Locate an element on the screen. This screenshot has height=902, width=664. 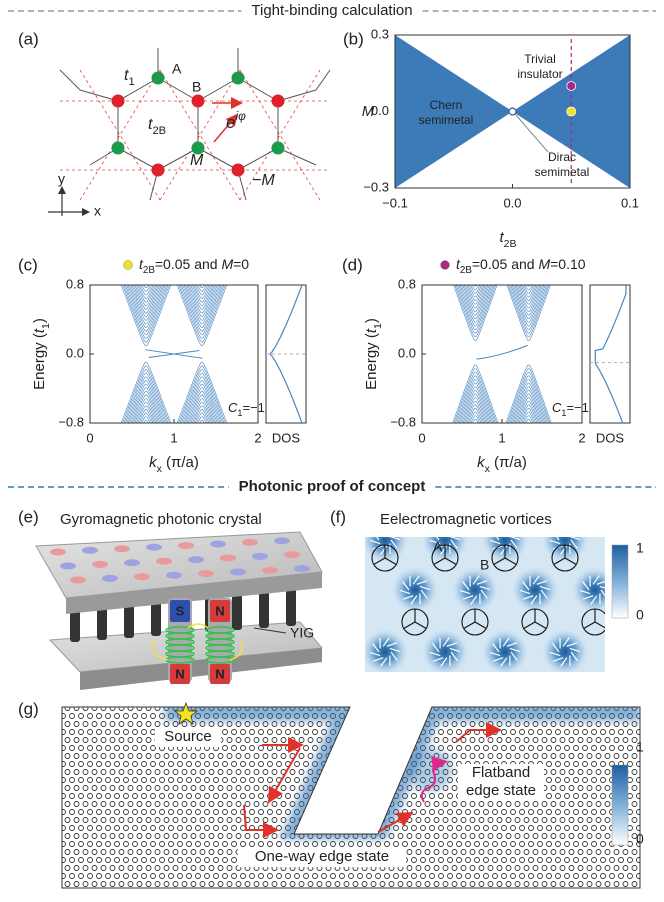
source-star is located at coordinates (186, 713).